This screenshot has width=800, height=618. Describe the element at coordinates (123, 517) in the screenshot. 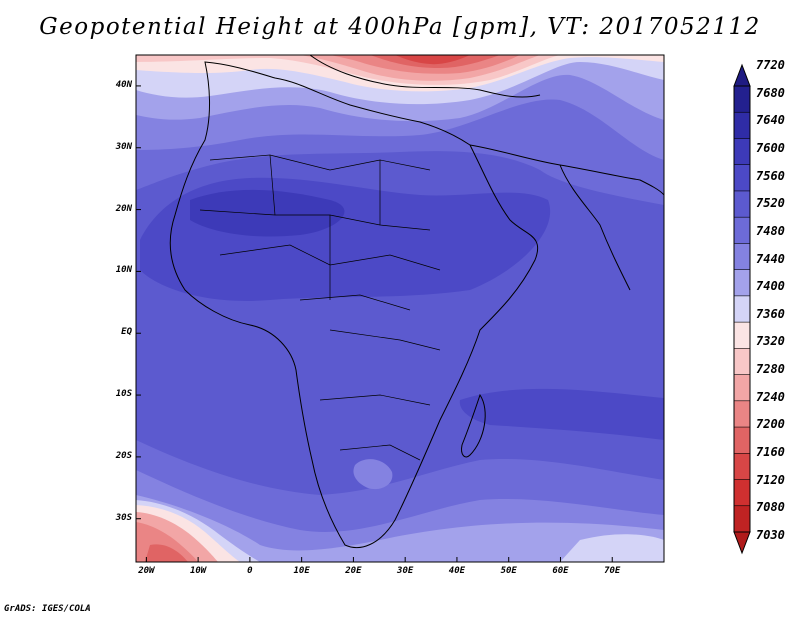

I see `lat-label: 30S` at that location.